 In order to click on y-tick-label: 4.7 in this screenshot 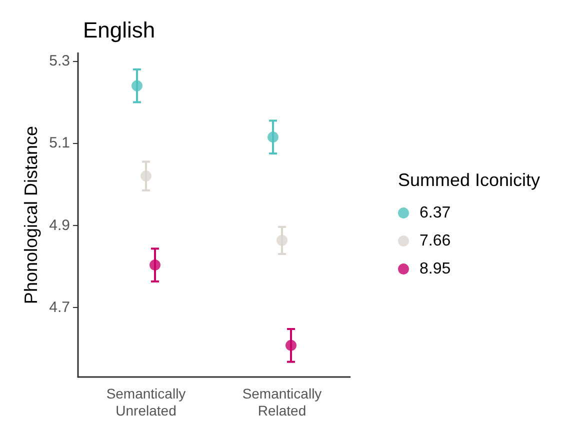, I will do `click(59, 307)`.